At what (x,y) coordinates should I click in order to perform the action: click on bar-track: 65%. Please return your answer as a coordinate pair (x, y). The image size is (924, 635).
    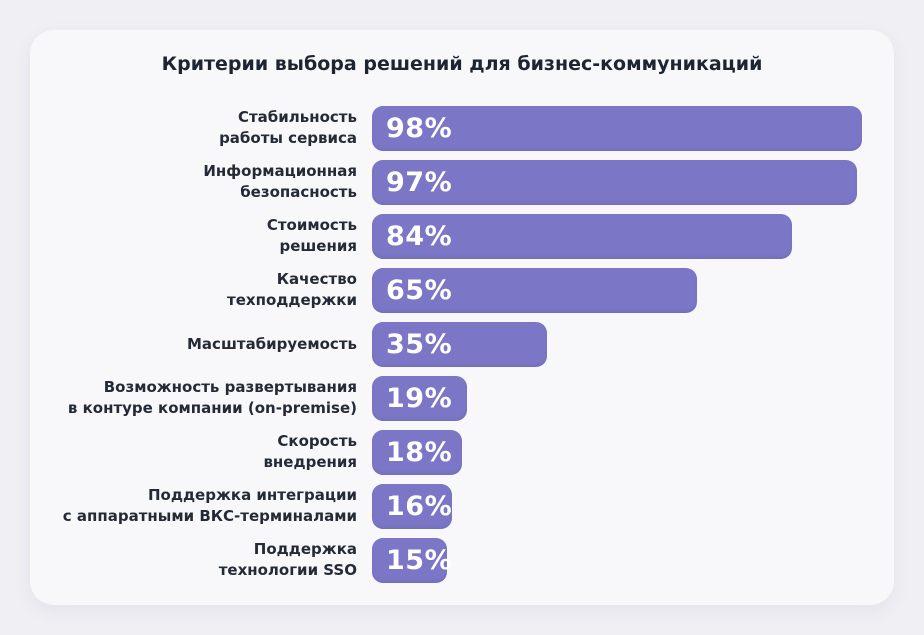
    Looking at the image, I should click on (622, 290).